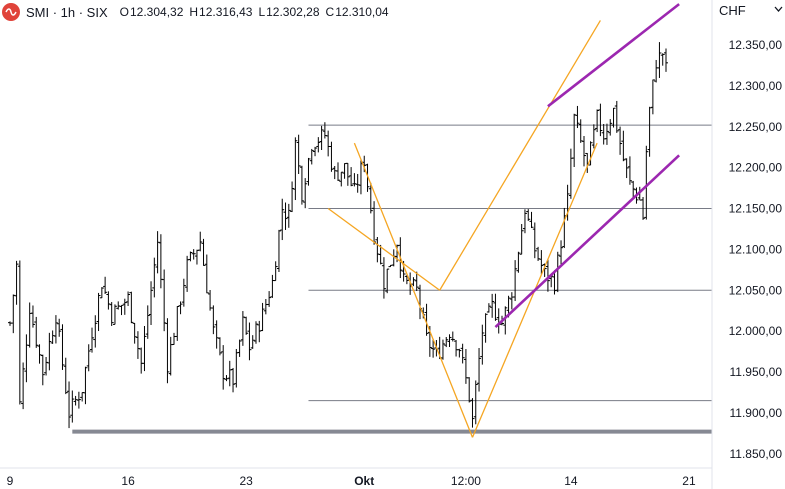  What do you see at coordinates (226, 12) in the screenshot?
I see `high-value: 12.316,43` at bounding box center [226, 12].